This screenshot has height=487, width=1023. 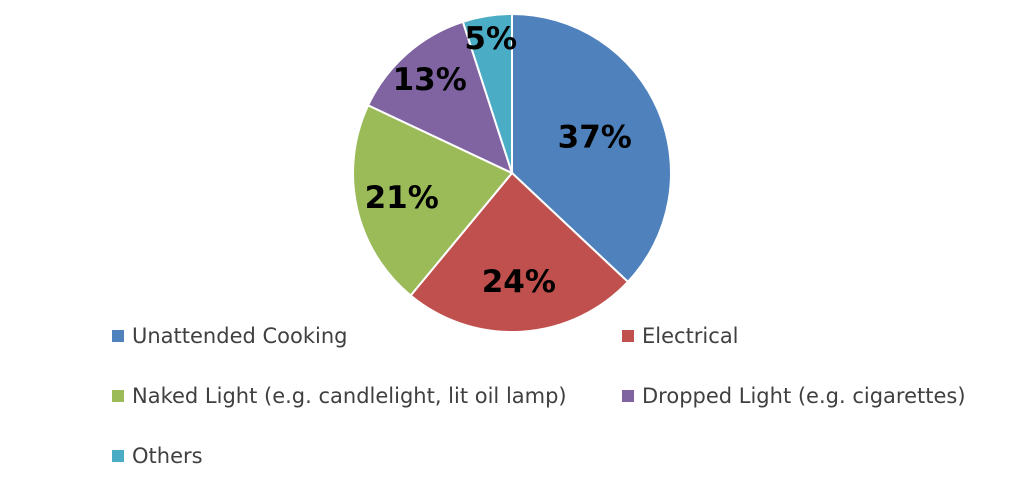 What do you see at coordinates (490, 39) in the screenshot?
I see `data-label: 5%` at bounding box center [490, 39].